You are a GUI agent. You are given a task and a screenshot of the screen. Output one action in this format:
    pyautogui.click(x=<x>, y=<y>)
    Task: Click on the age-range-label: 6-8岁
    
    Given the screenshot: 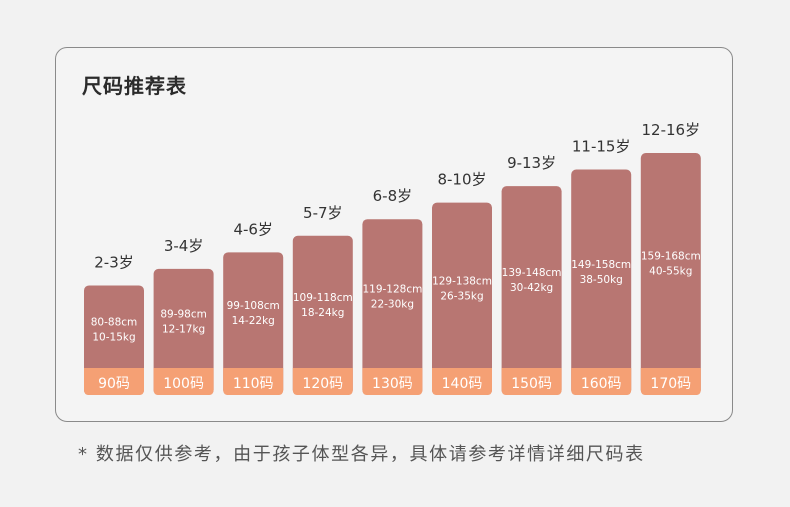 What is the action you would take?
    pyautogui.click(x=393, y=196)
    